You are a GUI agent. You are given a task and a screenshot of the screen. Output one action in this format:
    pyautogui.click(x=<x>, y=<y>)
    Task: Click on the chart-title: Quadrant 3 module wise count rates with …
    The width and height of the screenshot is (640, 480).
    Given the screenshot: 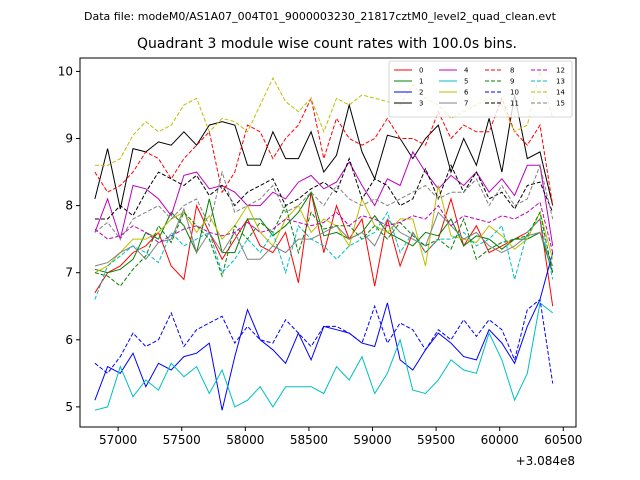 What is the action you would take?
    pyautogui.click(x=327, y=44)
    